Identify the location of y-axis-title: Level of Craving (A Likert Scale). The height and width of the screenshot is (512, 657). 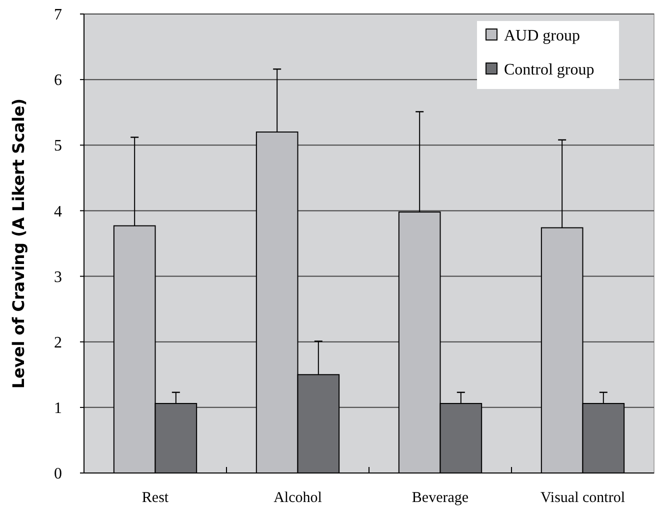
(18, 243).